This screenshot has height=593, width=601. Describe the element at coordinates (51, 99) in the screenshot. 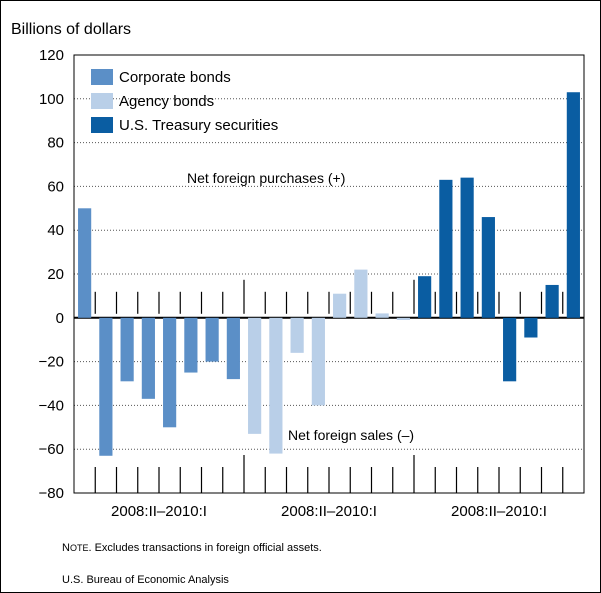

I see `y-tick-label: 100` at that location.